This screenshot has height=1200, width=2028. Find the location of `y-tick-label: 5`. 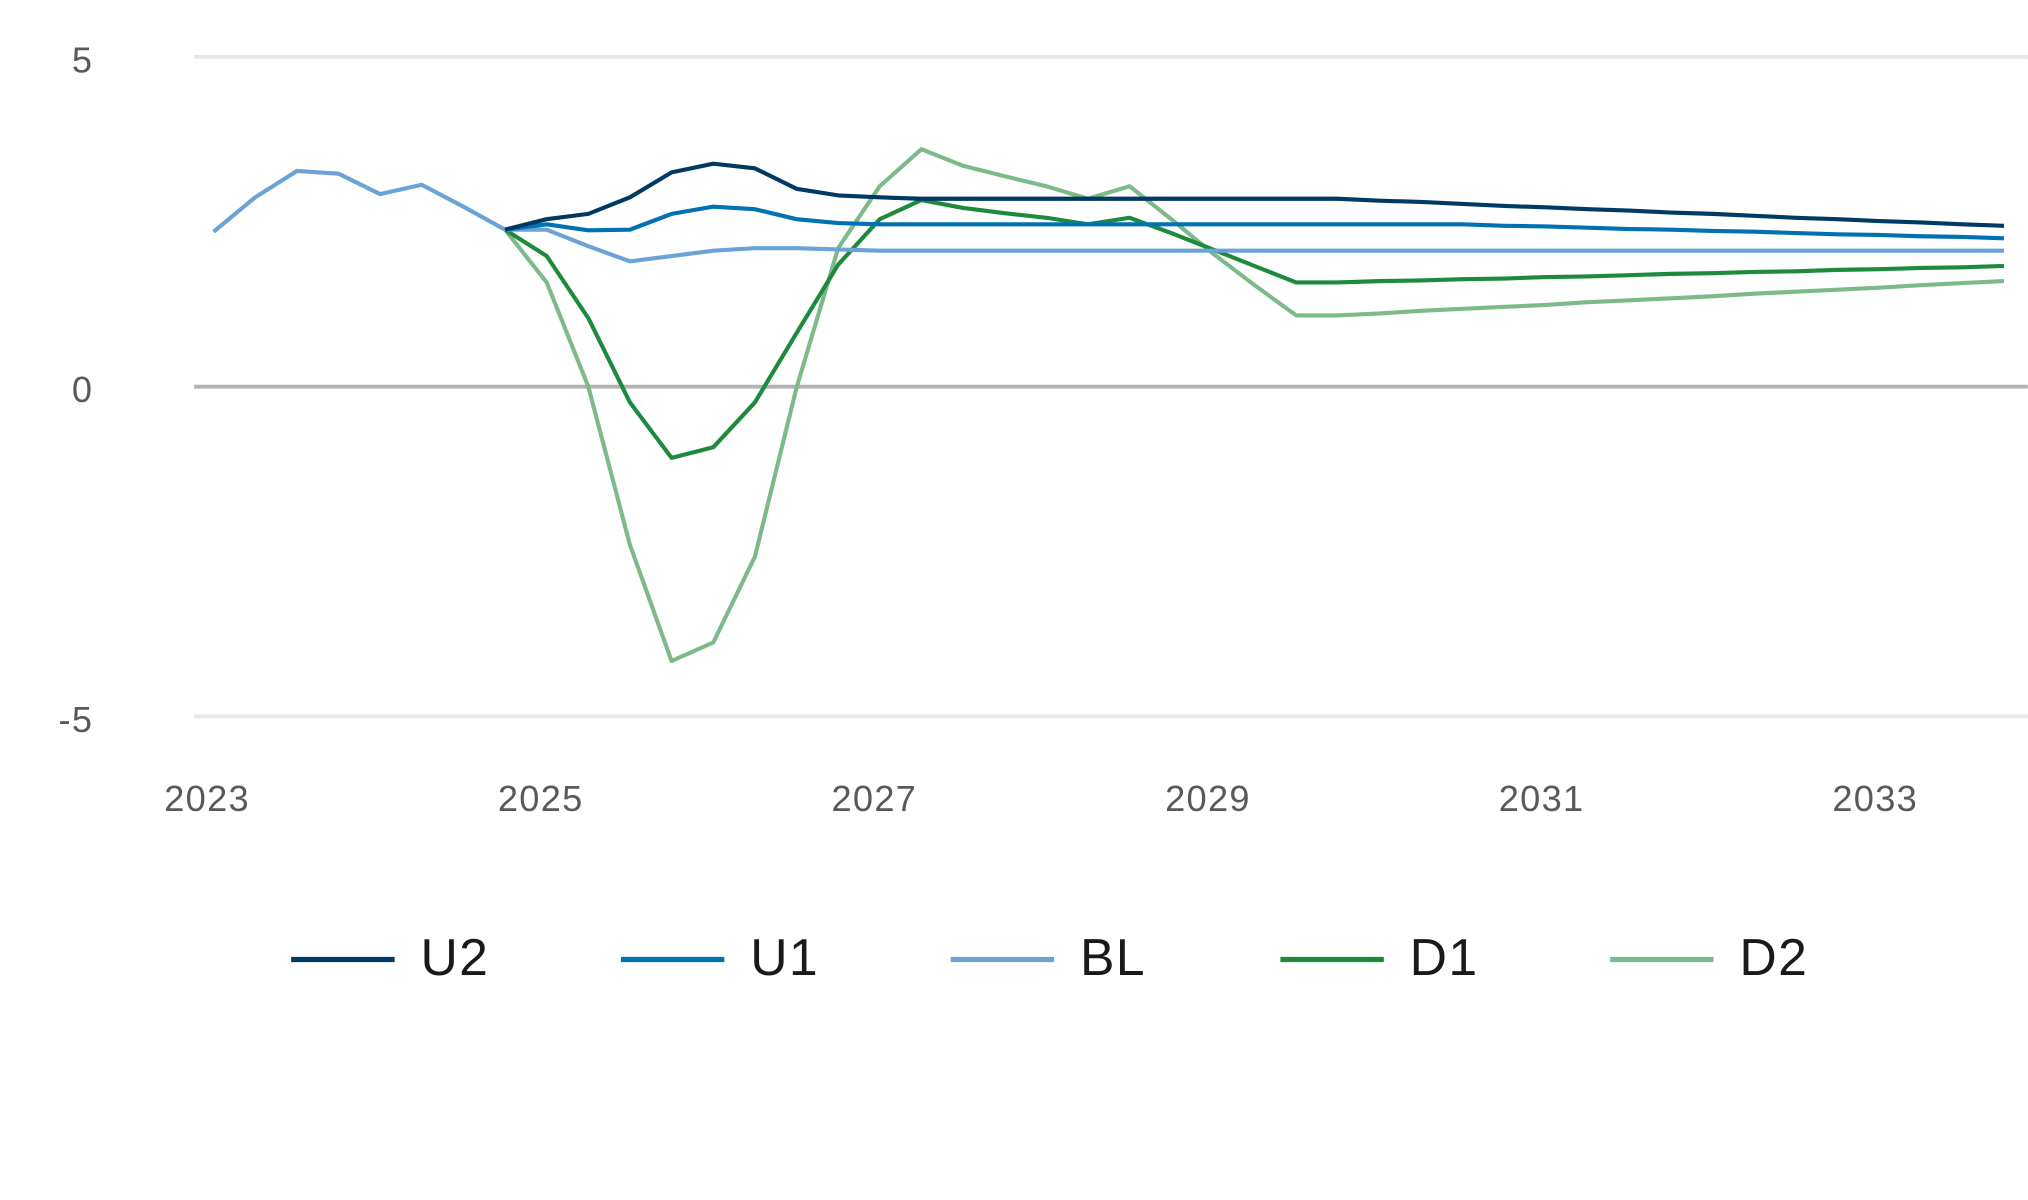

y-tick-label: 5 is located at coordinates (82, 59).